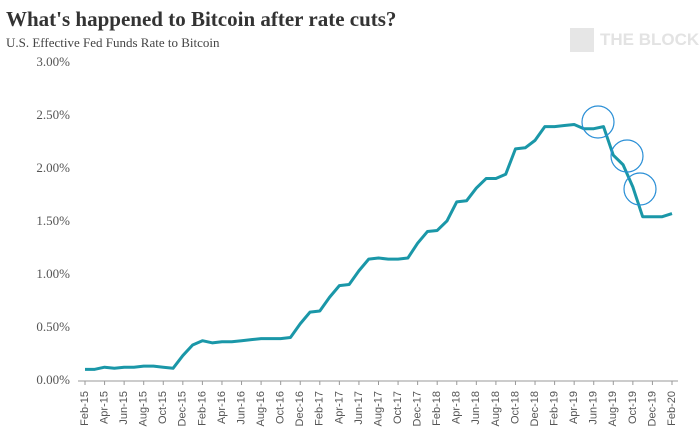 The image size is (700, 444). I want to click on x-tick-label: Dec-15, so click(183, 408).